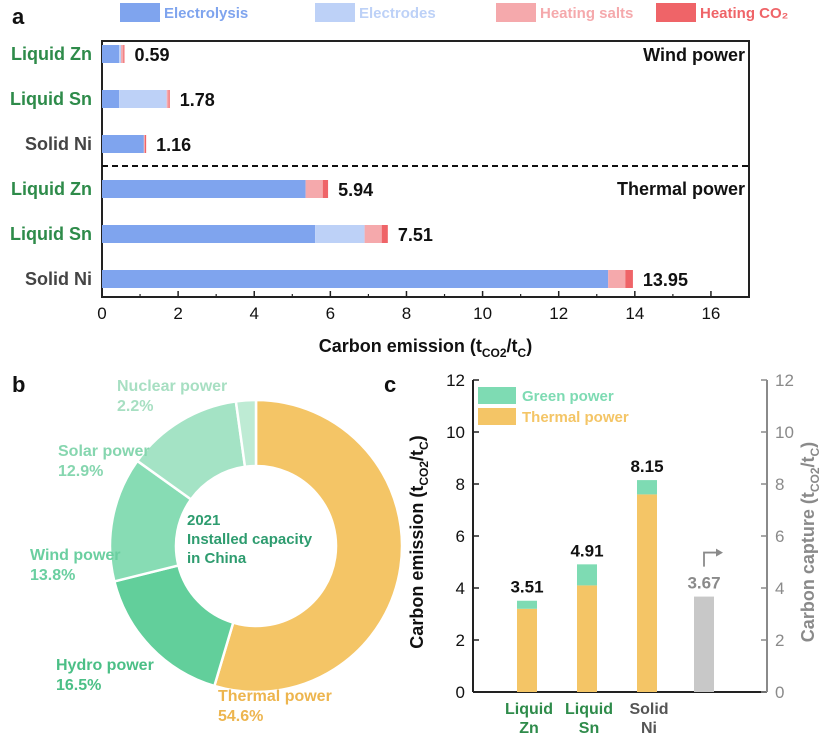 This screenshot has height=742, width=827. Describe the element at coordinates (529, 728) in the screenshot. I see `category-label: Zn` at that location.